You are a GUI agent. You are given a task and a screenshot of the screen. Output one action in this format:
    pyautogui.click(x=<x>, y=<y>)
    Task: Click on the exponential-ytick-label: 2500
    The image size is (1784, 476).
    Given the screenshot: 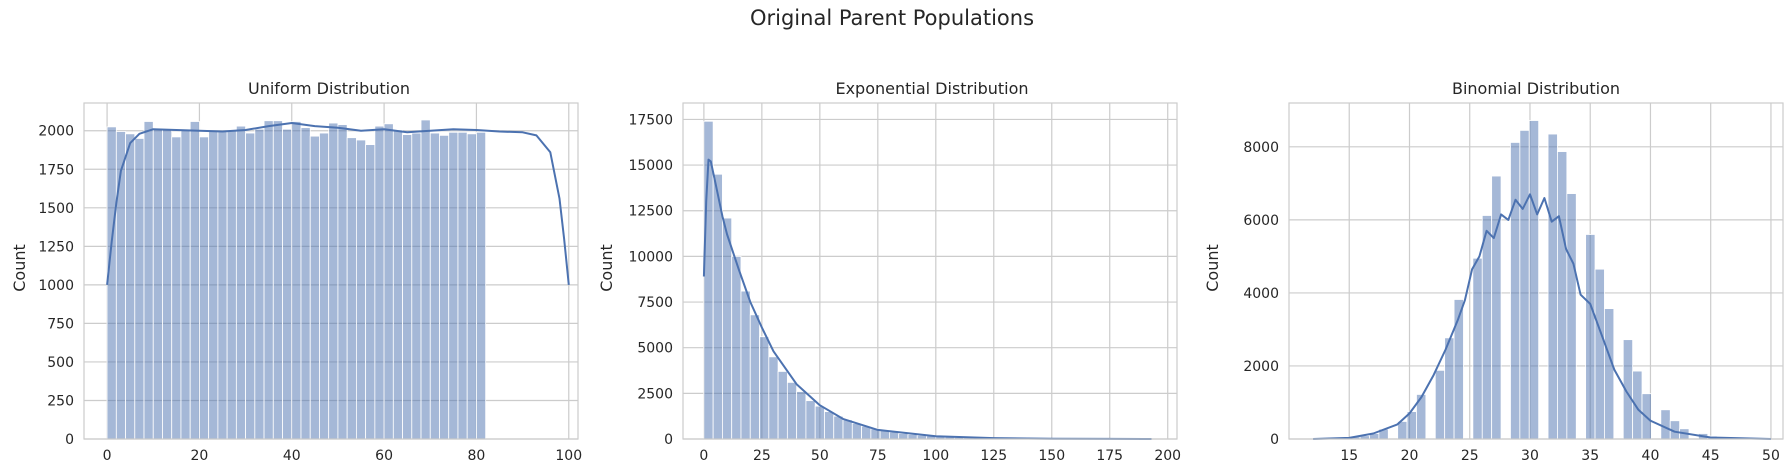 What is the action you would take?
    pyautogui.click(x=655, y=394)
    